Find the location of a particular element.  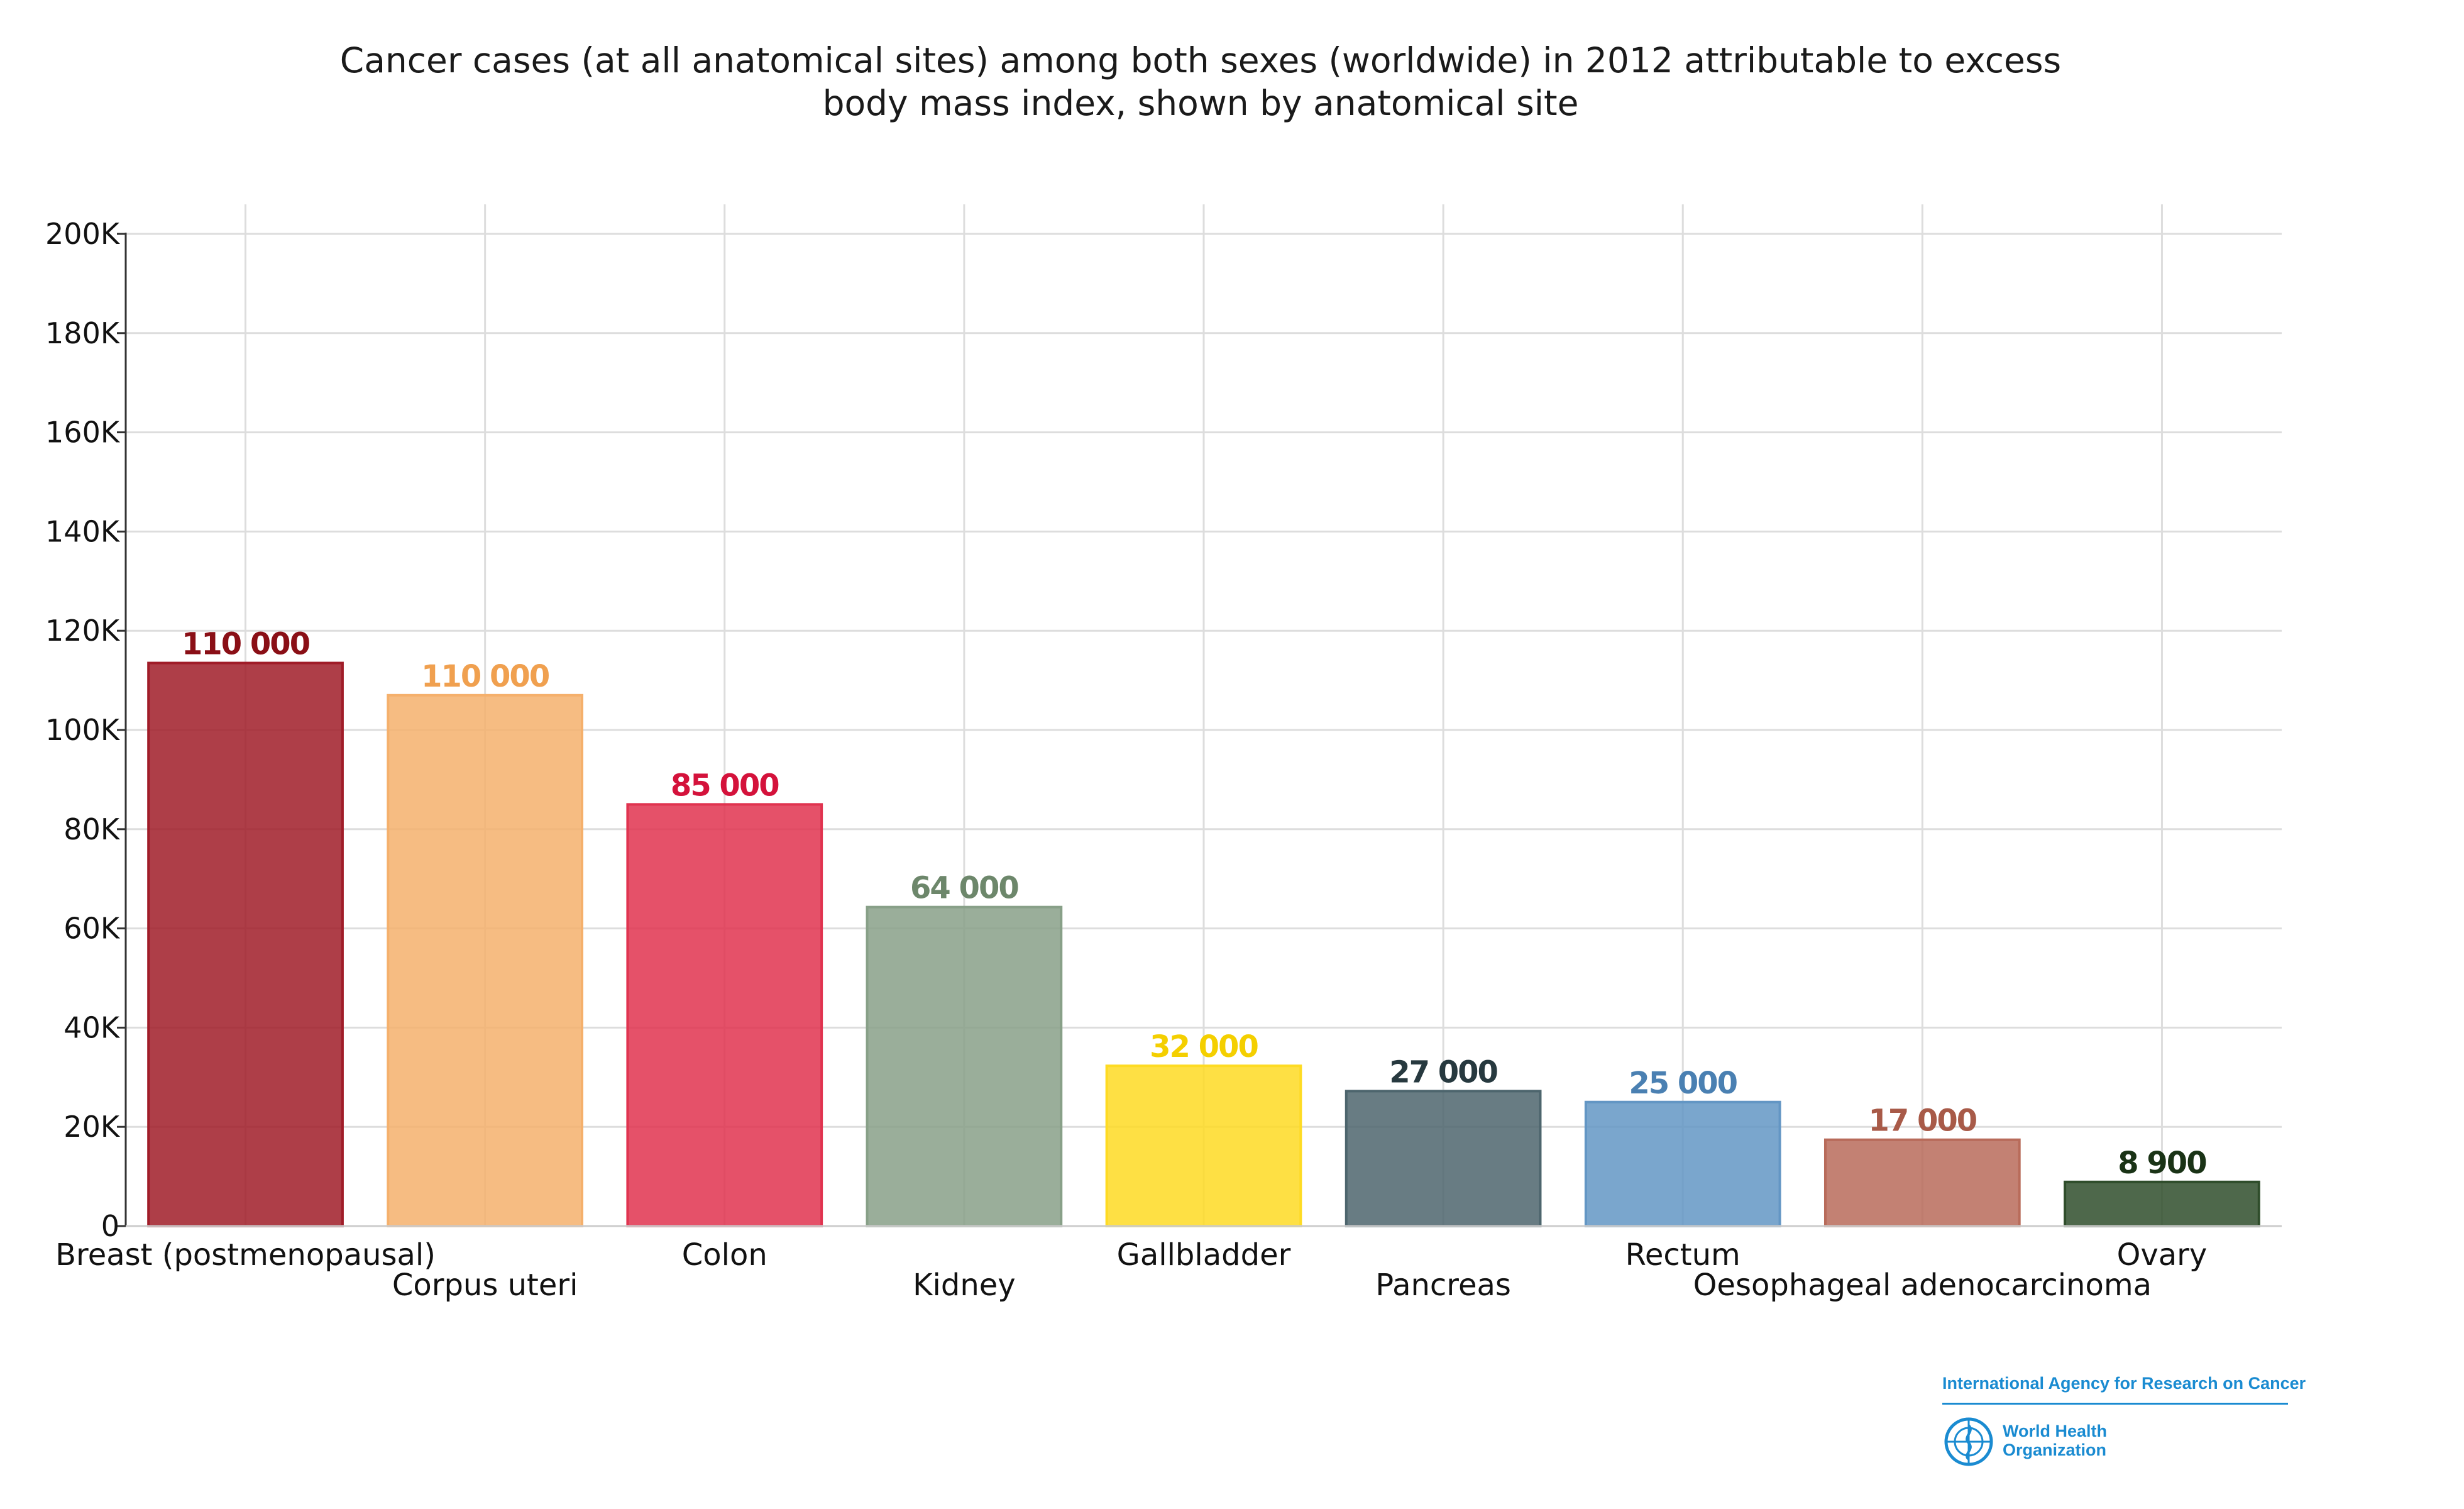

logo-who-line-2: Organization is located at coordinates (2055, 1449).